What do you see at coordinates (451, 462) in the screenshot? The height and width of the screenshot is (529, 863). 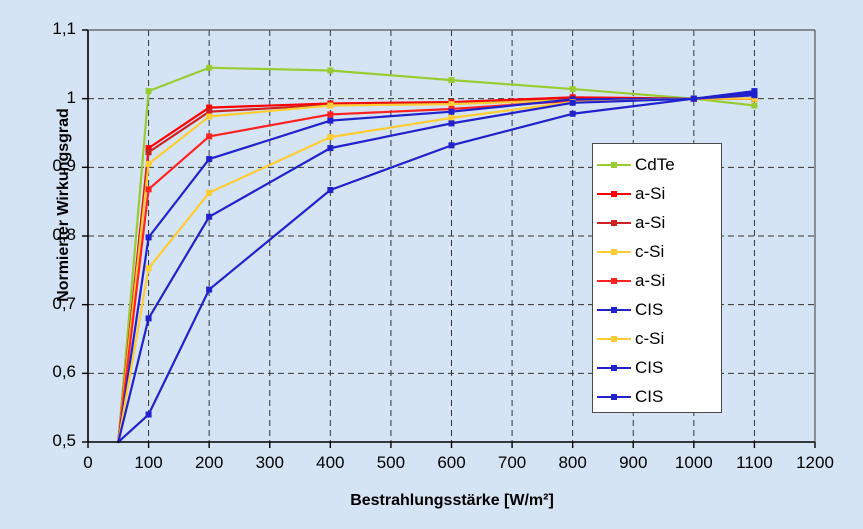 I see `x-tick-label: 600` at bounding box center [451, 462].